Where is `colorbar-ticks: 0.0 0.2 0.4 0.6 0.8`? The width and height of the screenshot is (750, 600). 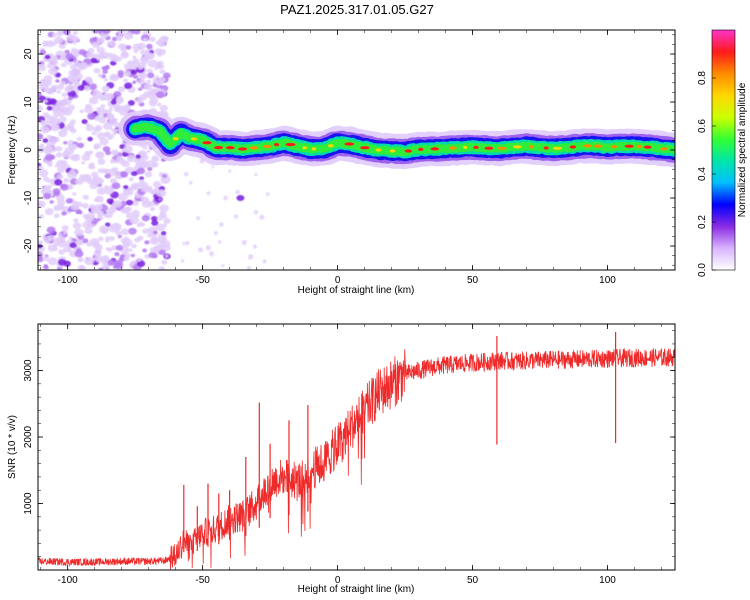 colorbar-ticks: 0.0 0.2 0.4 0.6 0.8 is located at coordinates (706, 174).